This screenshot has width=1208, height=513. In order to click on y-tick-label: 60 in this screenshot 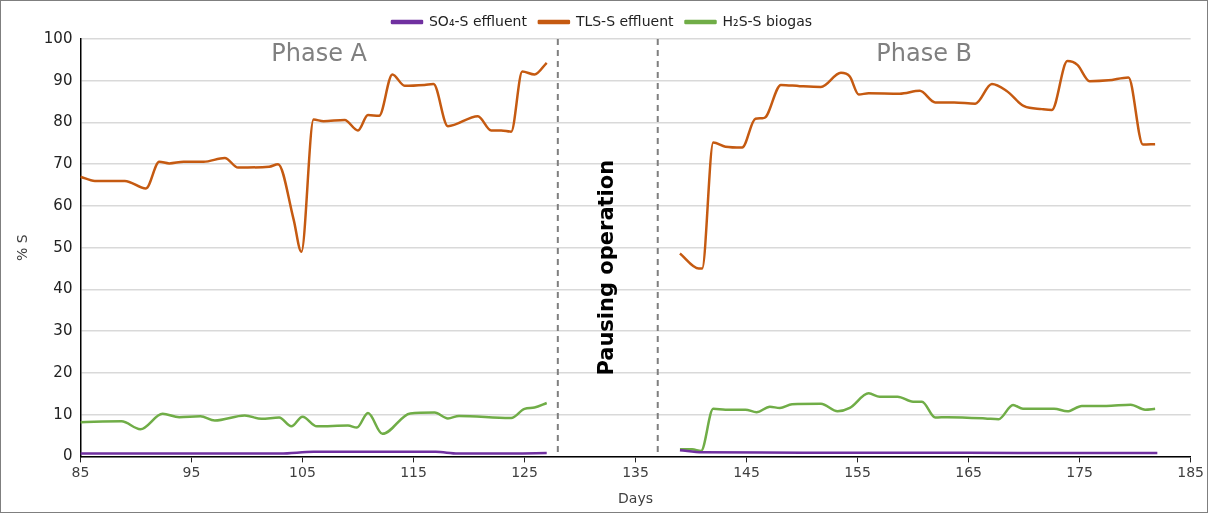, I will do `click(63, 204)`.